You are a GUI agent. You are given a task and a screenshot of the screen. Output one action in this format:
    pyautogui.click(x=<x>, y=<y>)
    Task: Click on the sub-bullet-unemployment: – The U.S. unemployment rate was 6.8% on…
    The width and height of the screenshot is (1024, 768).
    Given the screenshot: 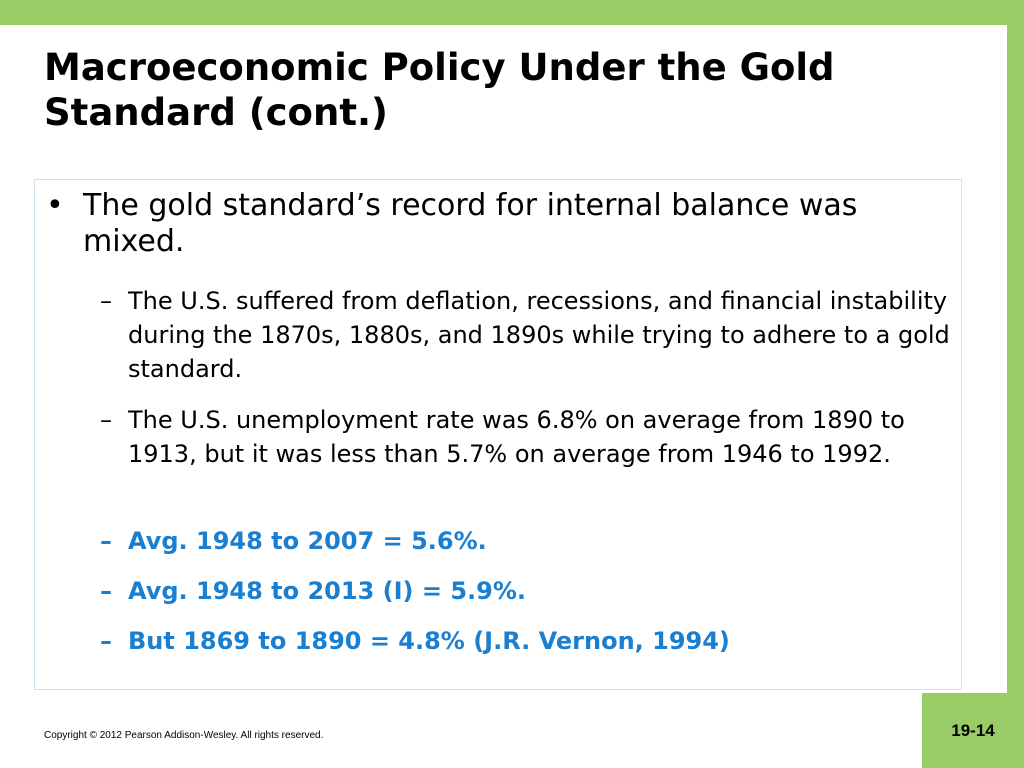 What is the action you would take?
    pyautogui.click(x=525, y=437)
    